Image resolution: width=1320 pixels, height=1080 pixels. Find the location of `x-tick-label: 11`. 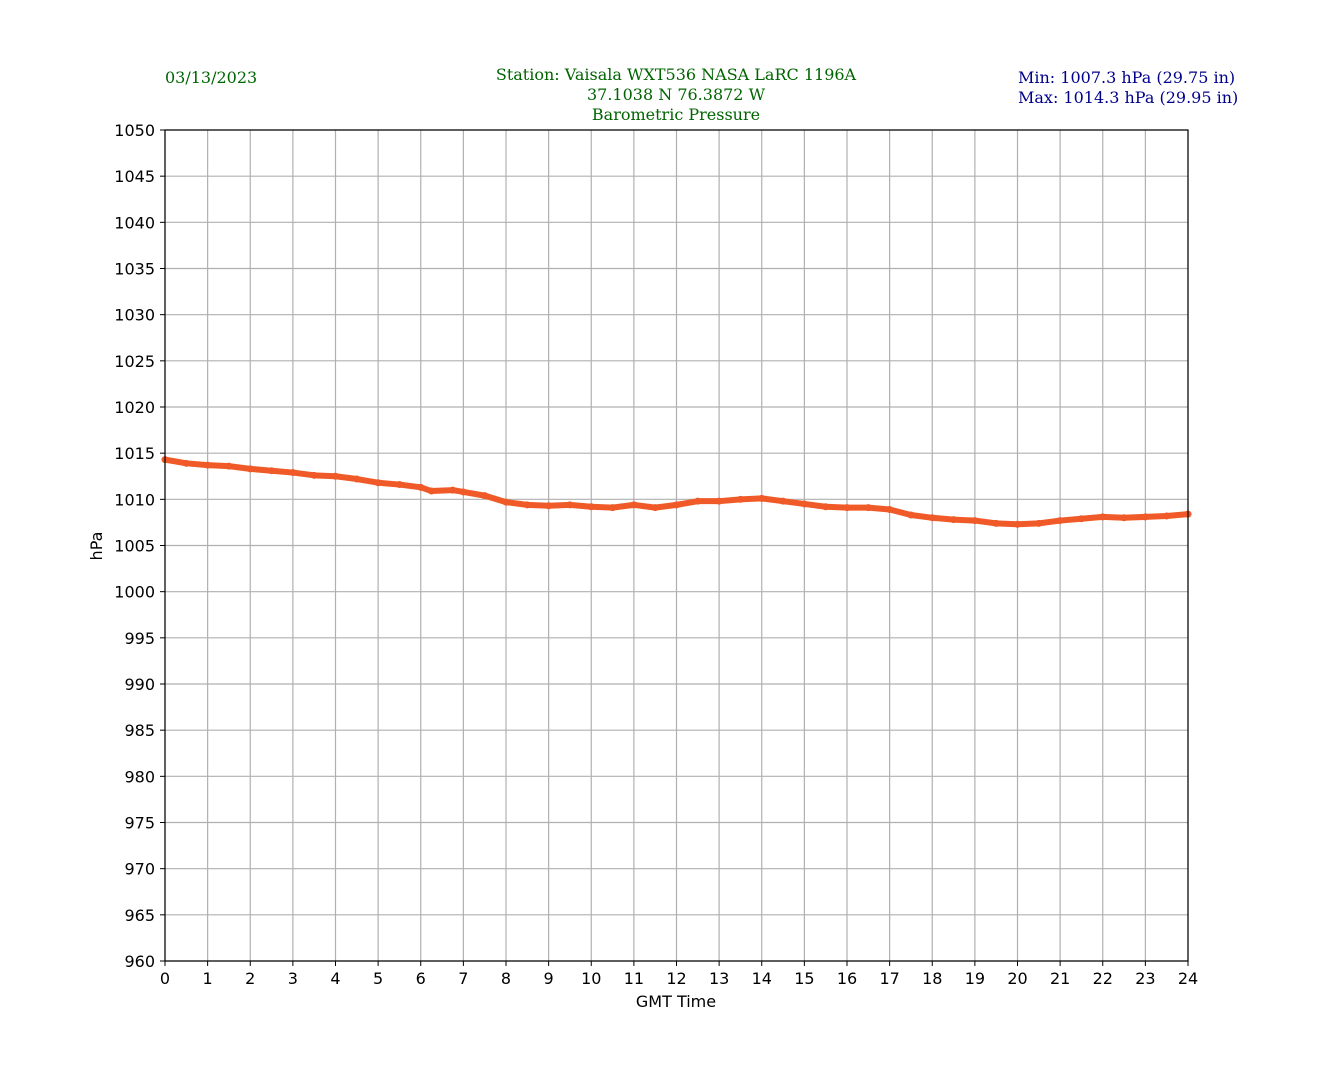

x-tick-label: 11 is located at coordinates (634, 978).